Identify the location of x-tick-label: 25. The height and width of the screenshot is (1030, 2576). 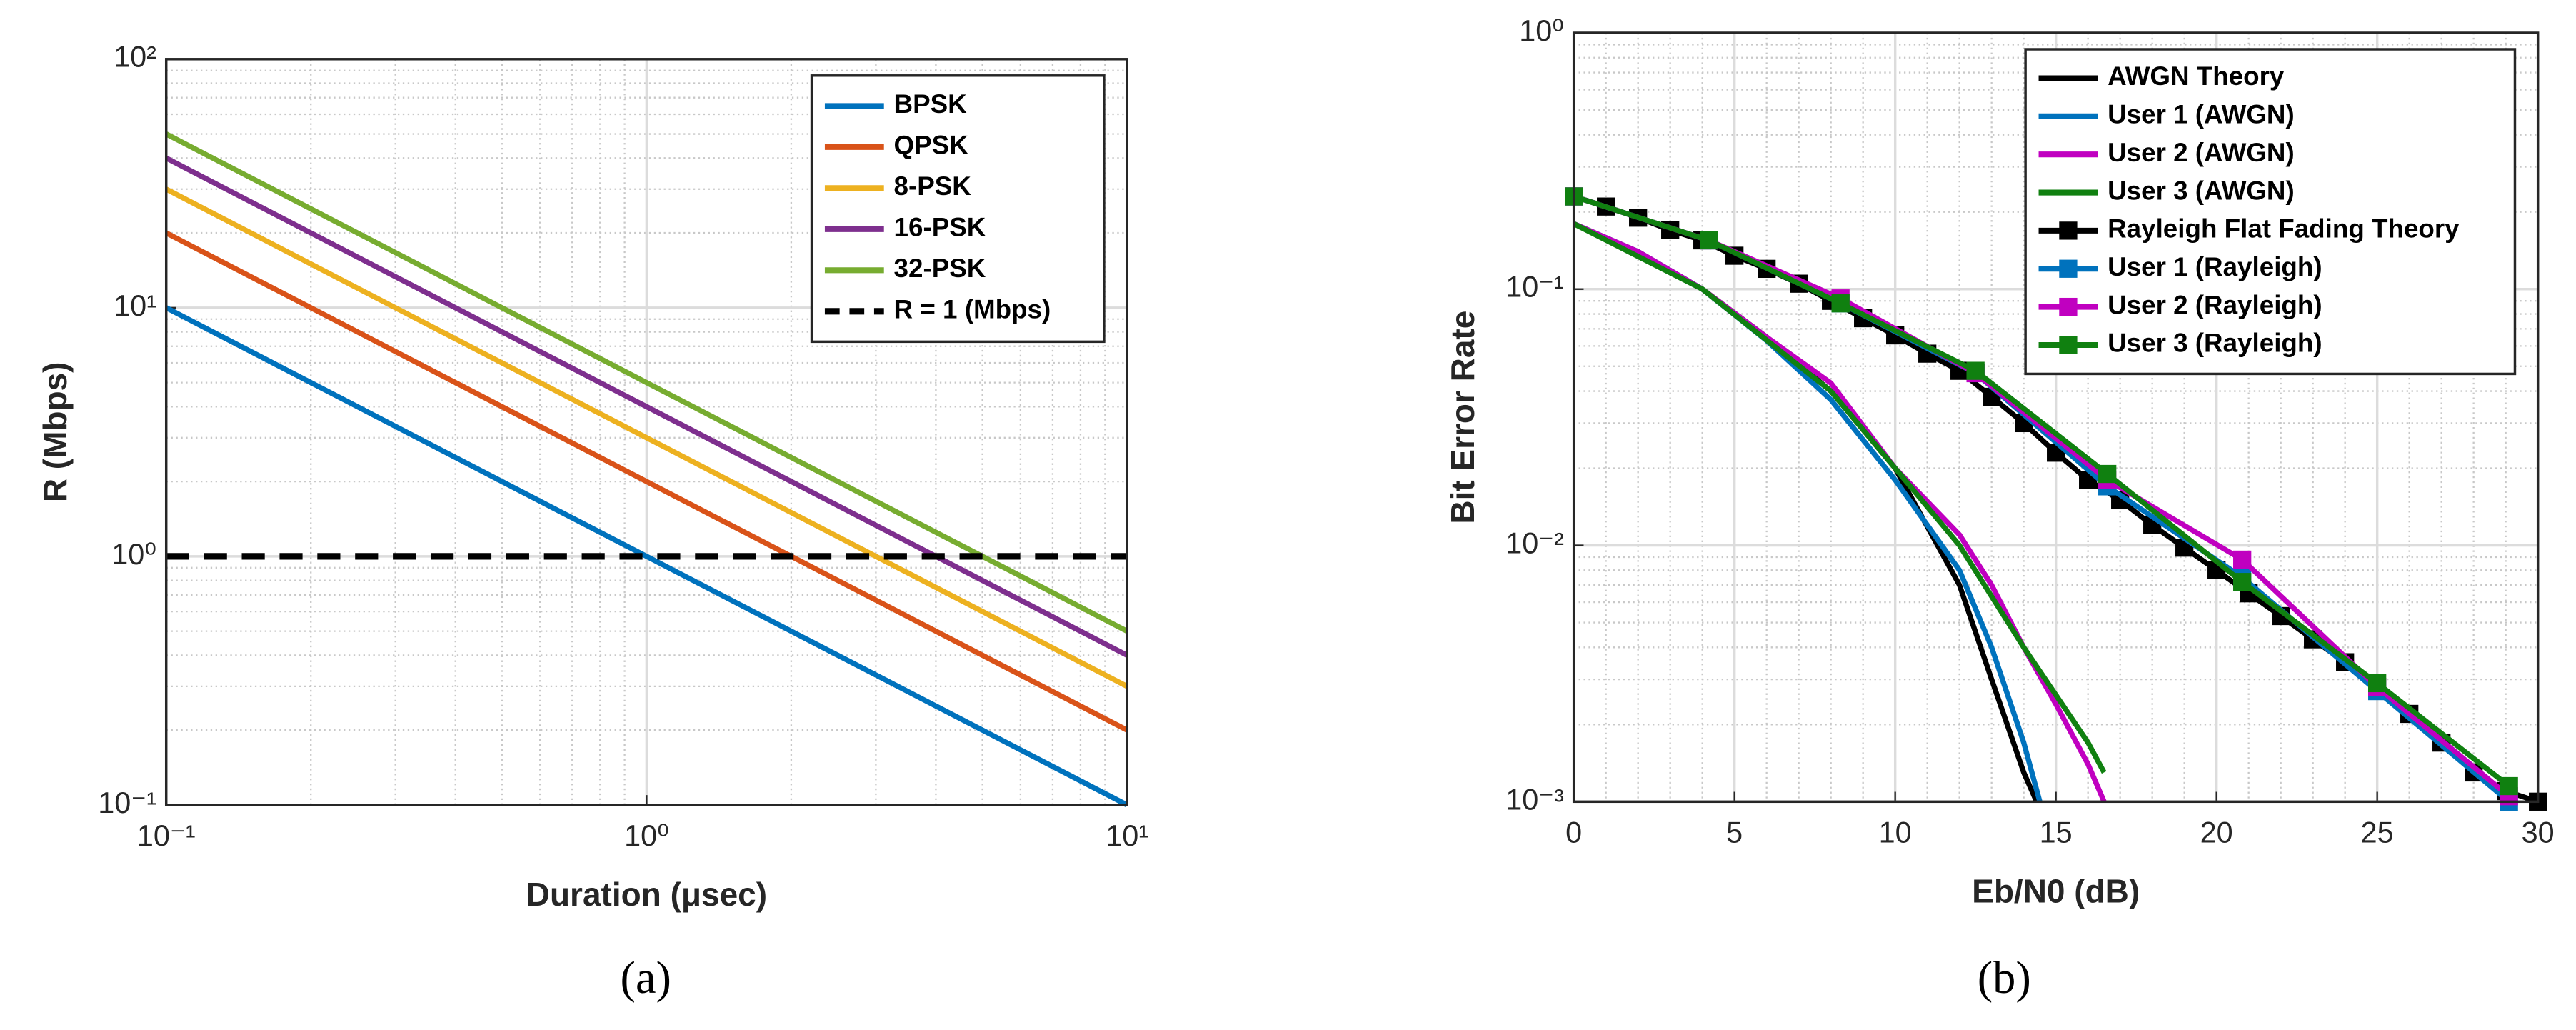
(2377, 832).